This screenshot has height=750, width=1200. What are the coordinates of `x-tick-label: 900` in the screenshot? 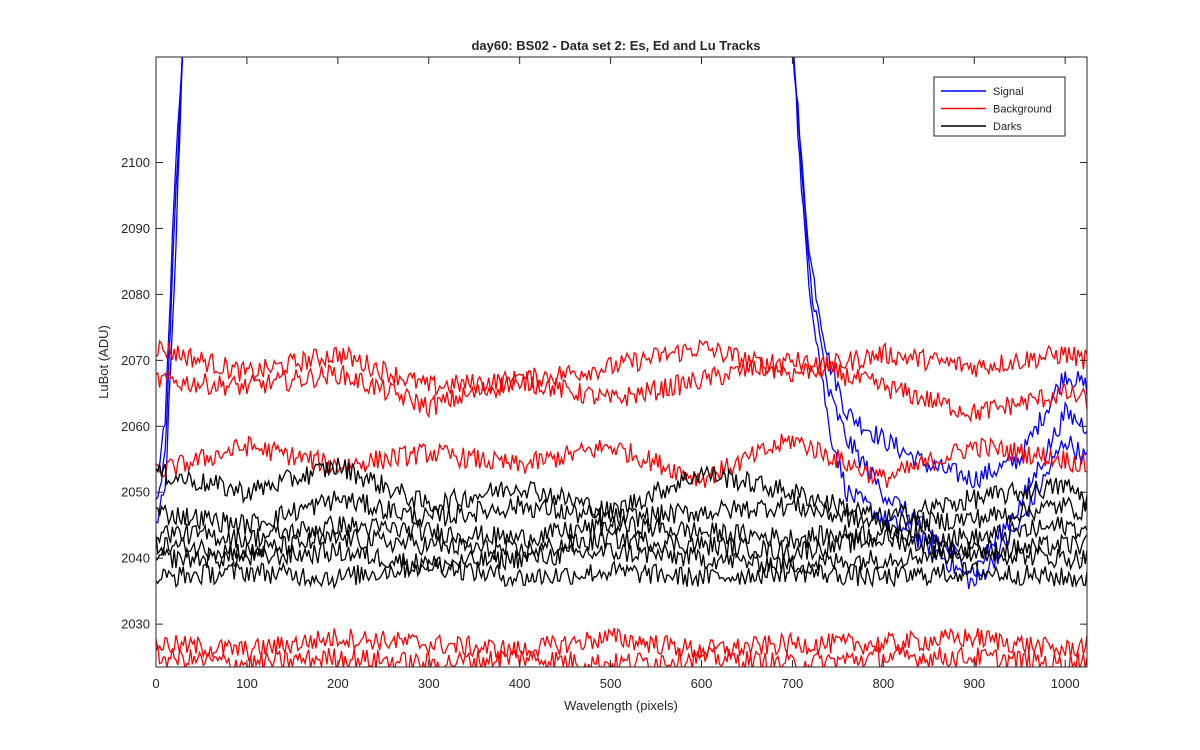 It's located at (974, 683).